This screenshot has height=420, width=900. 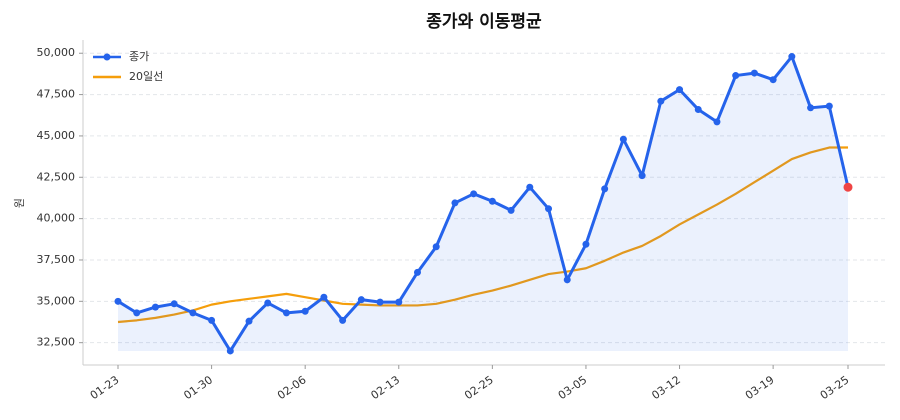 I want to click on last-point, so click(x=848, y=187).